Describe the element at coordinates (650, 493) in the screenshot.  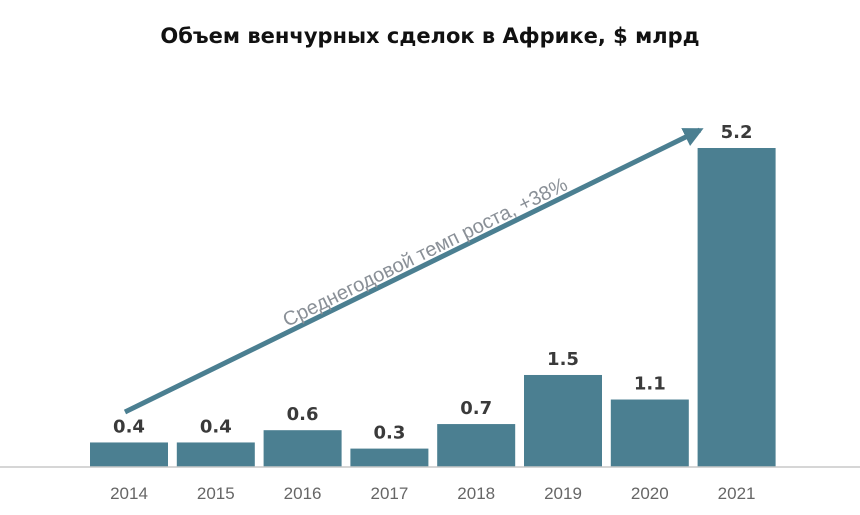
I see `x-tick-label-2020: 2020` at that location.